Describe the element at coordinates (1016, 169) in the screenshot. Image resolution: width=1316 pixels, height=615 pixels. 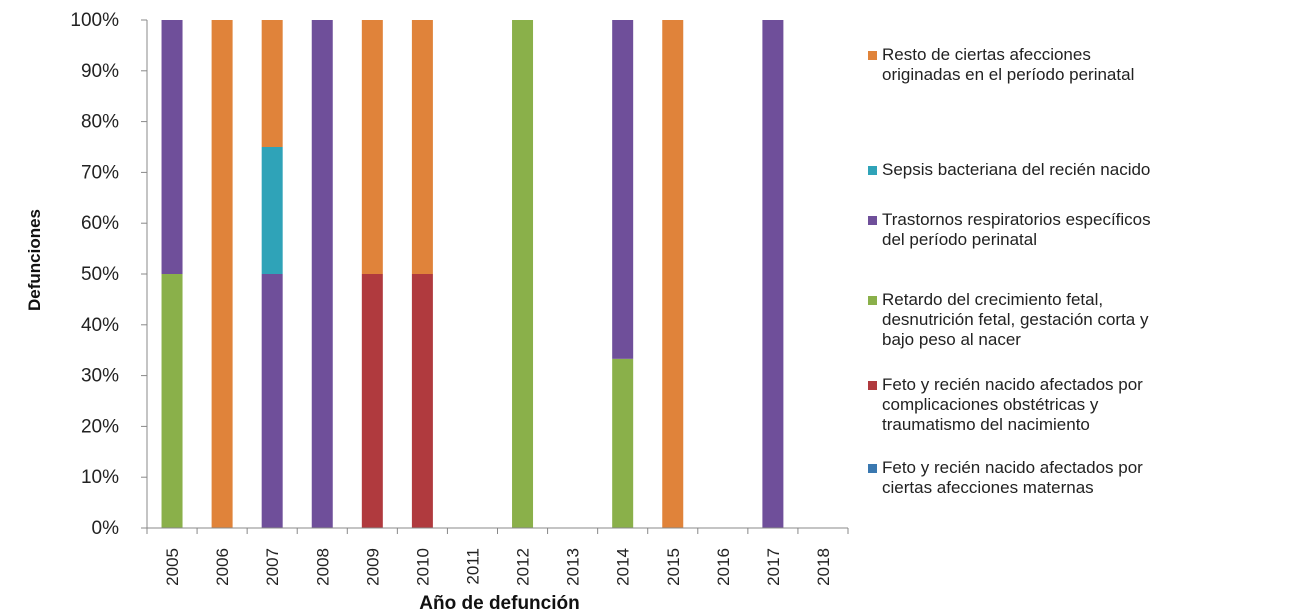
I see `legend-label-line: Sepsis bacteriana del recién nacido` at that location.